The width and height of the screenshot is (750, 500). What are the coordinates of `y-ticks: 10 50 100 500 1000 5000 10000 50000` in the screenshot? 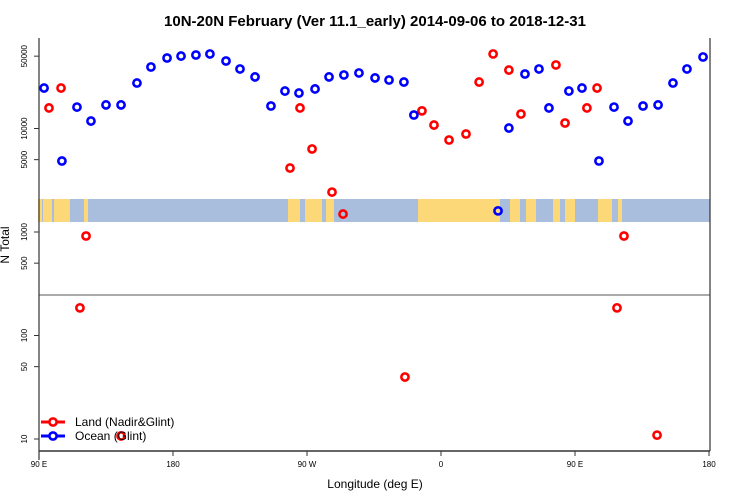 It's located at (29, 243).